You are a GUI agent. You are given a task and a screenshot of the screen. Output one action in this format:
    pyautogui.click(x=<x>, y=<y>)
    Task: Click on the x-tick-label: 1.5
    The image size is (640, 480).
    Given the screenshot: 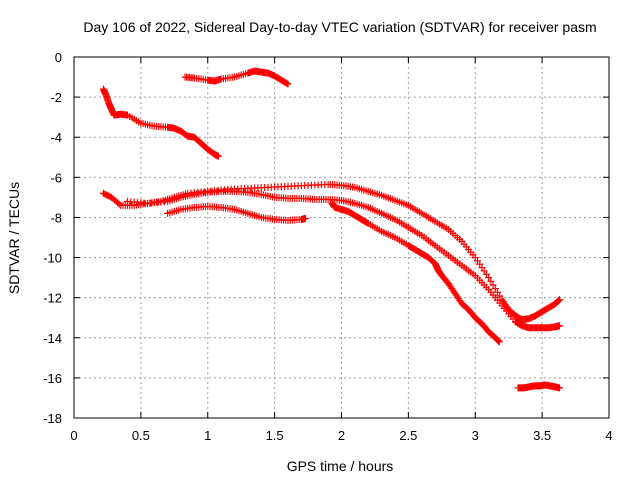 What is the action you would take?
    pyautogui.click(x=275, y=435)
    